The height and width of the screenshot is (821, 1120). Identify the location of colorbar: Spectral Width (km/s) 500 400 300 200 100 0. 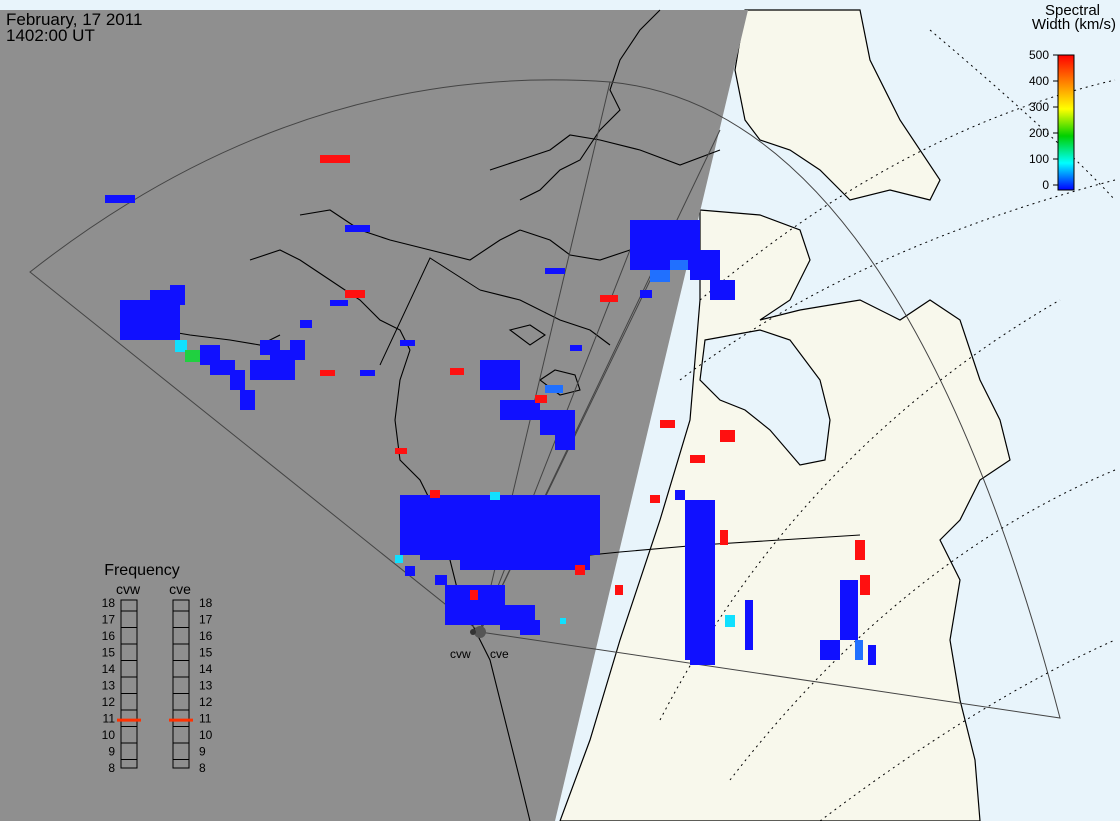
(1072, 97).